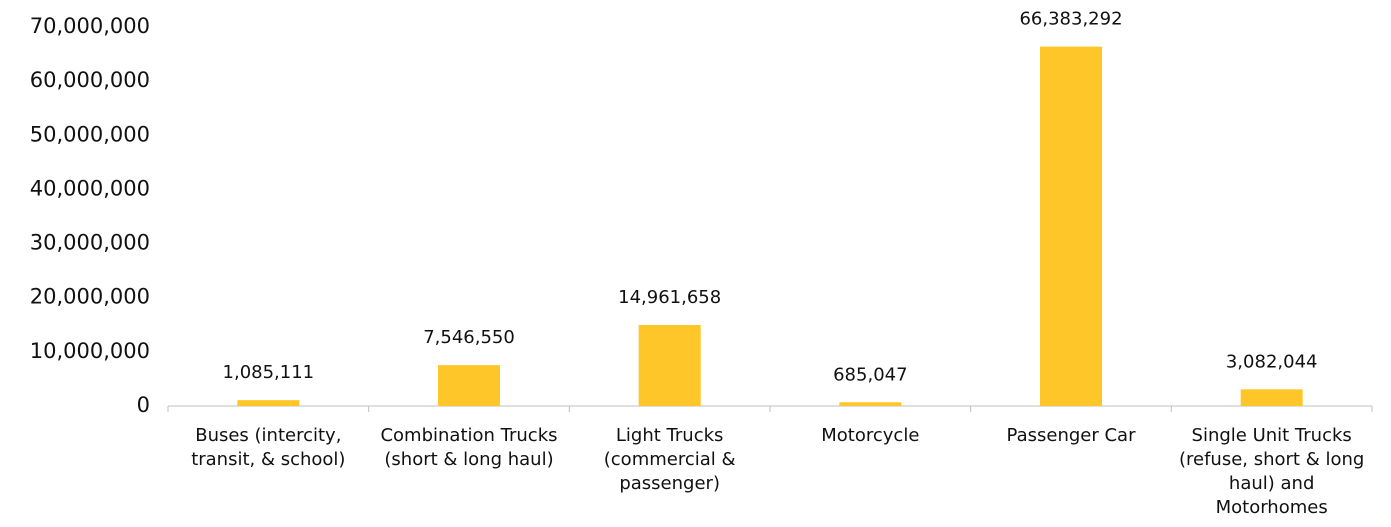  I want to click on value-label: 66,383,292, so click(1070, 19).